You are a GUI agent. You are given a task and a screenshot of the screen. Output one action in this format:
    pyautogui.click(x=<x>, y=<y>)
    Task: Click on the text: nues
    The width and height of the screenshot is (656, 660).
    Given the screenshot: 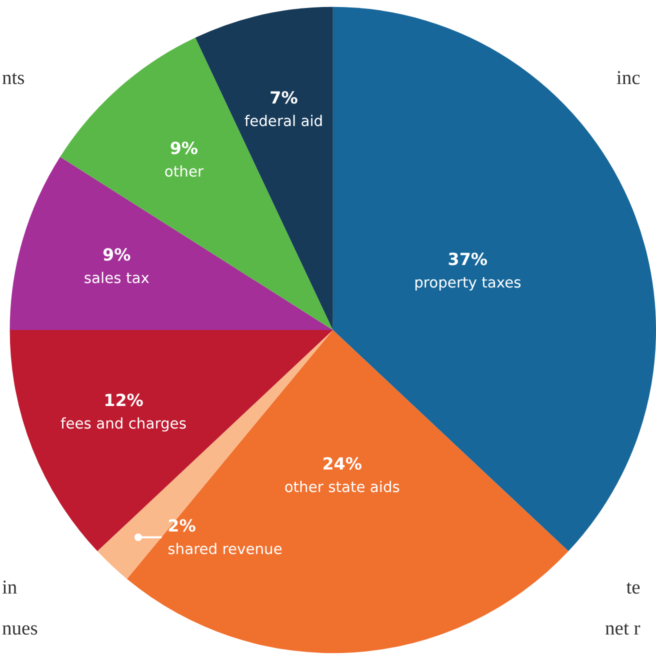 What is the action you would take?
    pyautogui.click(x=20, y=629)
    